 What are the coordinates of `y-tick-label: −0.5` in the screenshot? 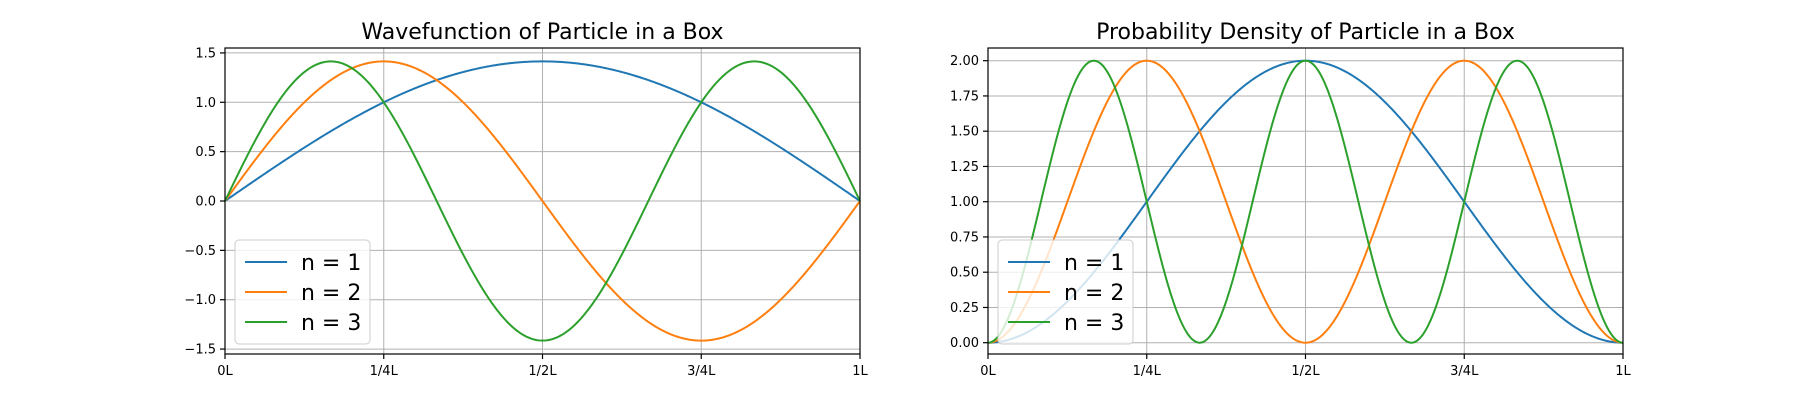 It's located at (200, 251).